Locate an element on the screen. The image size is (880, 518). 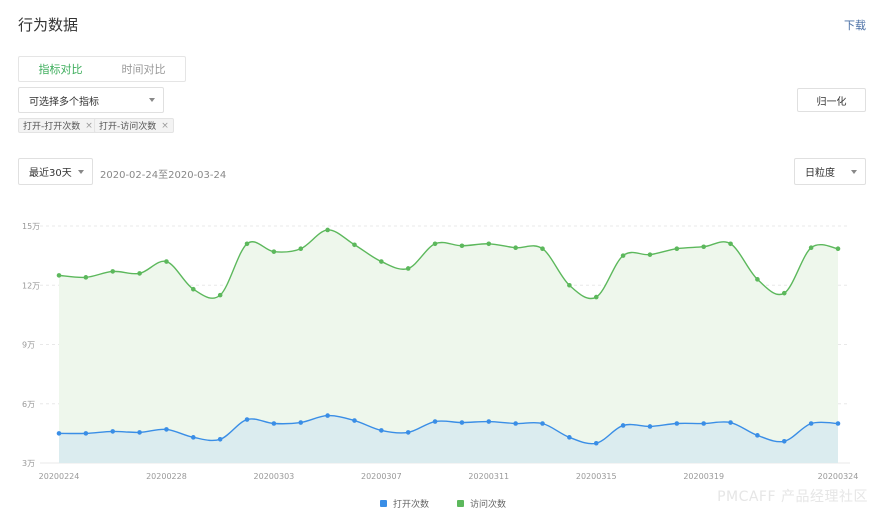
normalize-button: 归一化 is located at coordinates (831, 100).